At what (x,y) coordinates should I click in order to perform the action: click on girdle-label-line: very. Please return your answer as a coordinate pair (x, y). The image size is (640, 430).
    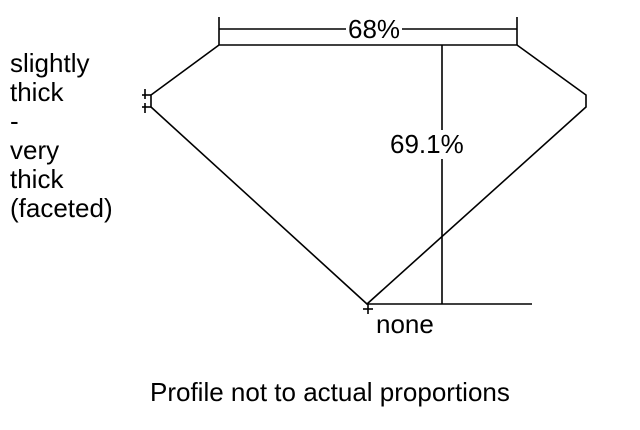
    Looking at the image, I should click on (35, 150).